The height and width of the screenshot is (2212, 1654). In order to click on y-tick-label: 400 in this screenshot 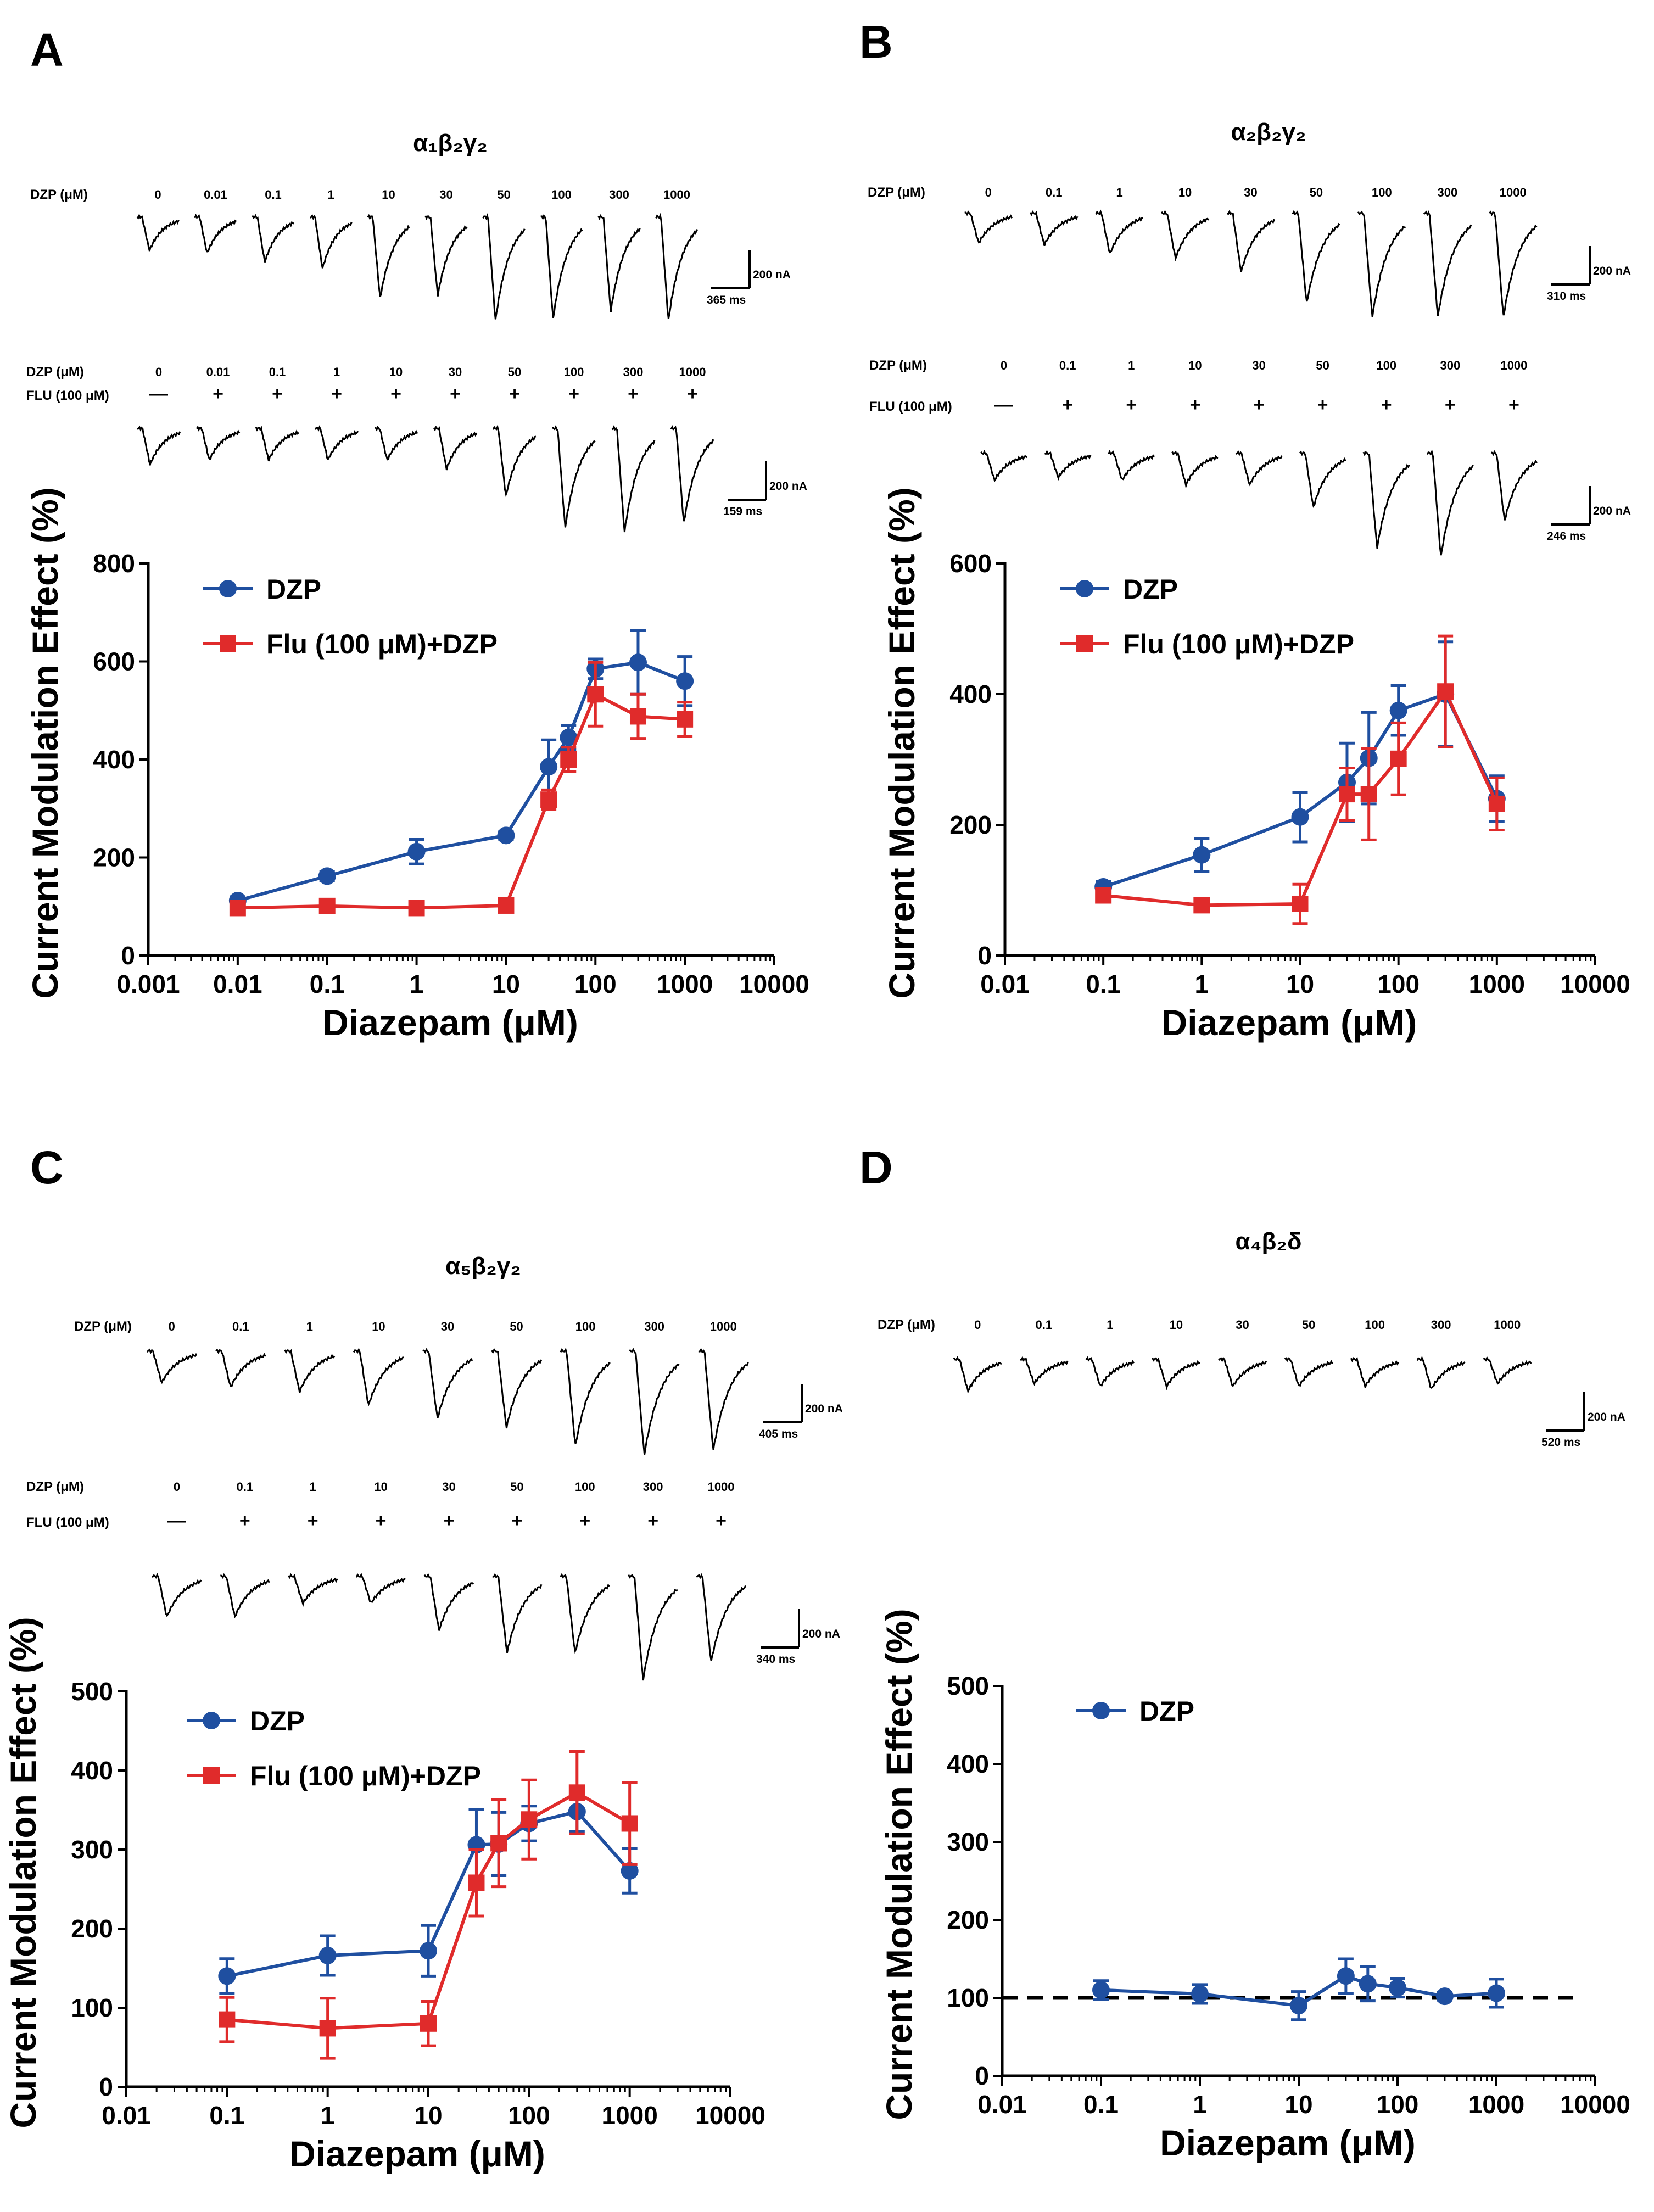, I will do `click(970, 694)`.